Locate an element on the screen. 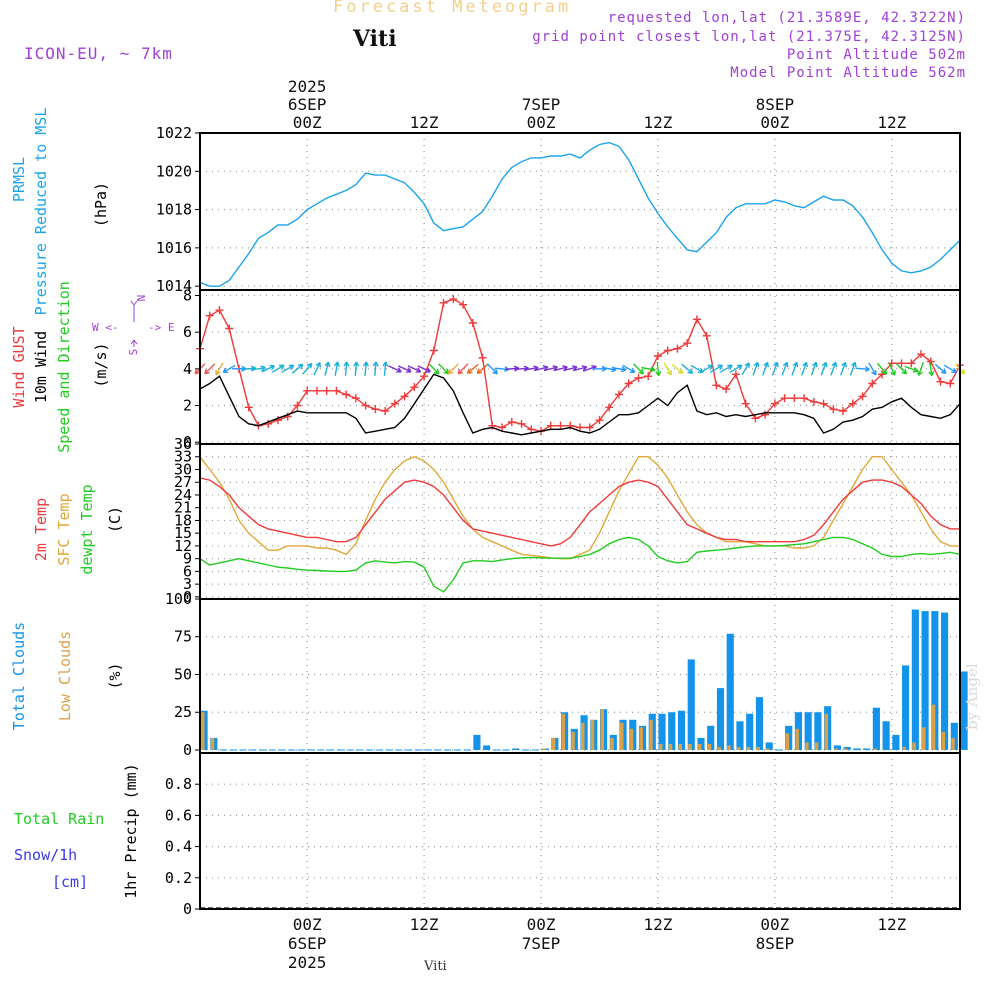 This screenshot has width=1000, height=1004. y-tick-label: 6 is located at coordinates (187, 571).